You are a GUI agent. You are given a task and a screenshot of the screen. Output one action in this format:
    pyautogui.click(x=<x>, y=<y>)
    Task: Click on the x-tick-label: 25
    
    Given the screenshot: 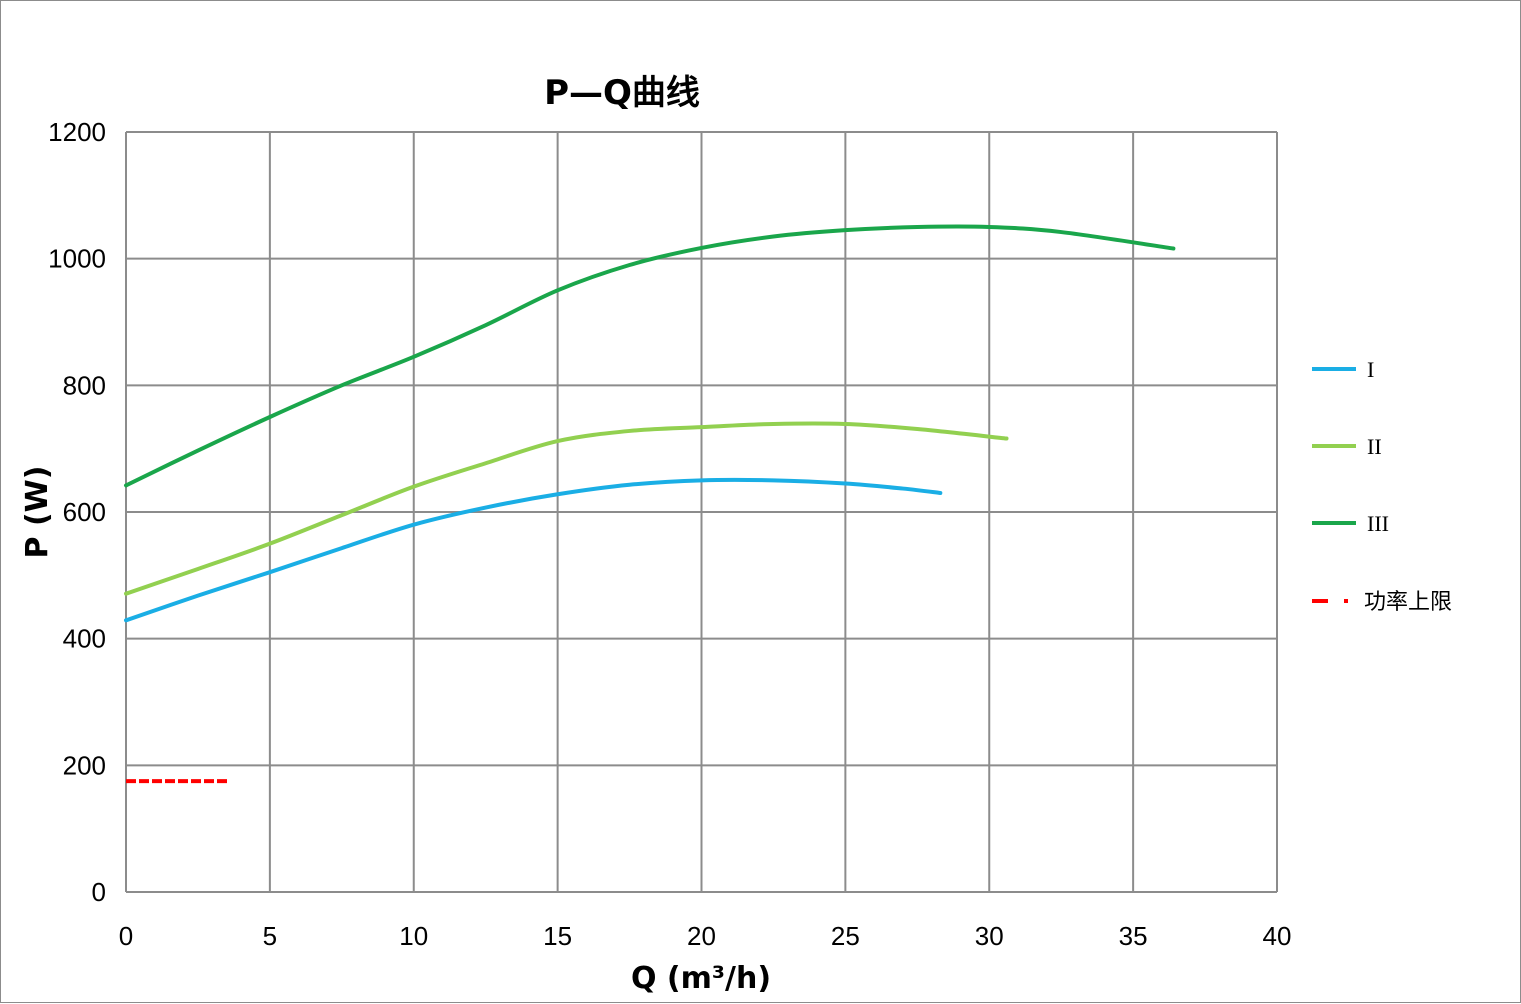 What is the action you would take?
    pyautogui.click(x=845, y=936)
    